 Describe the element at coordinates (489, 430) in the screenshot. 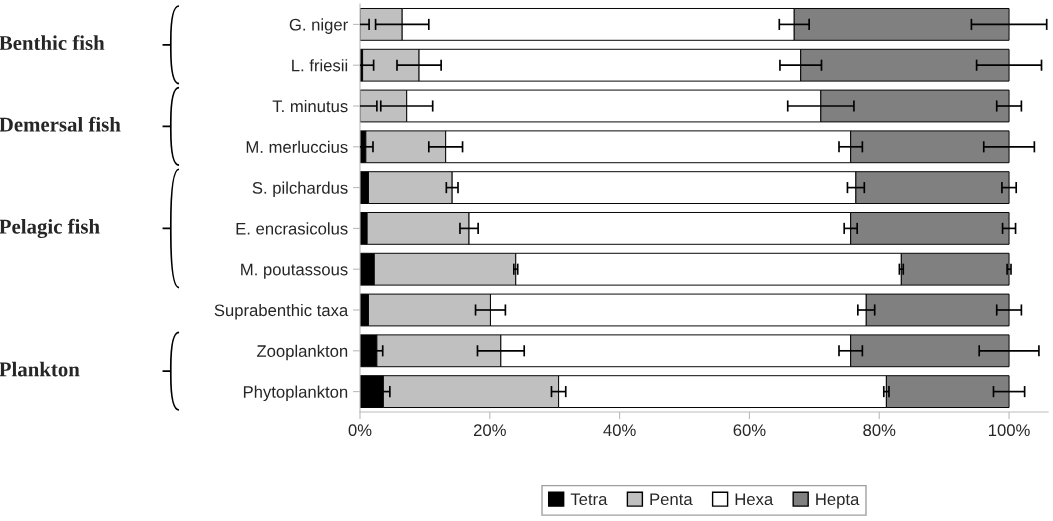

I see `x-tick-label: 20%` at that location.